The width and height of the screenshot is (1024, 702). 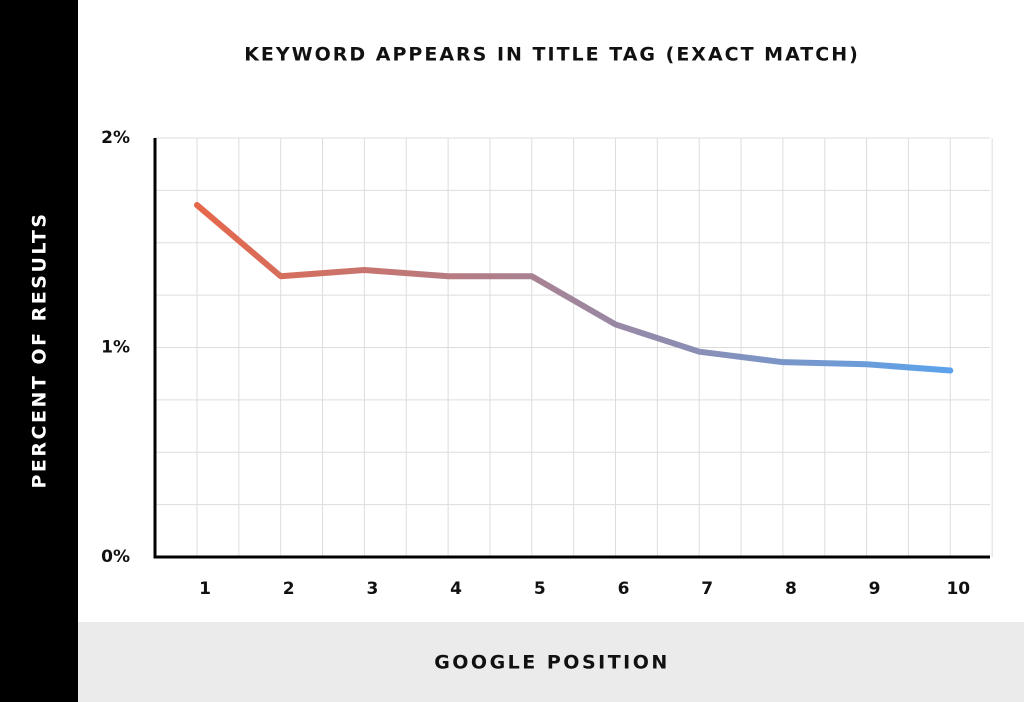 I want to click on y-axis-label: PERCENT OF RESULTS, so click(x=40, y=349).